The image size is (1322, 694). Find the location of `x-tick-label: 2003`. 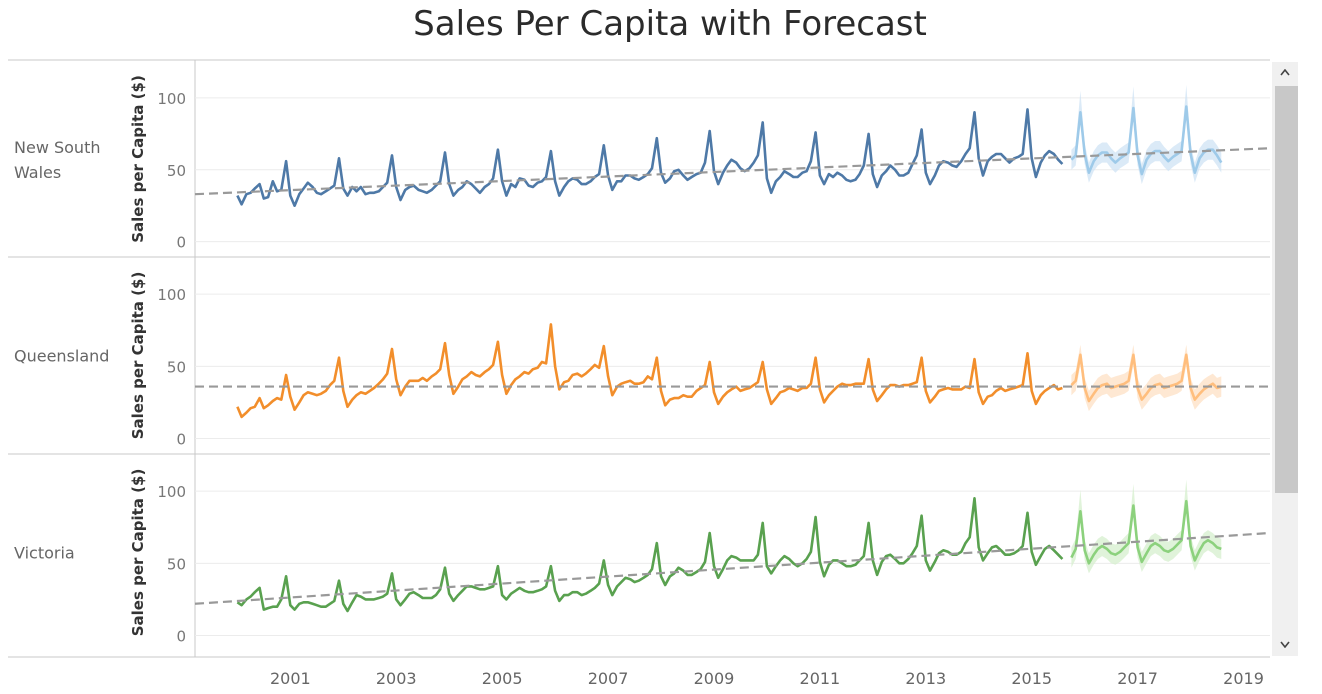

x-tick-label: 2003 is located at coordinates (396, 678).